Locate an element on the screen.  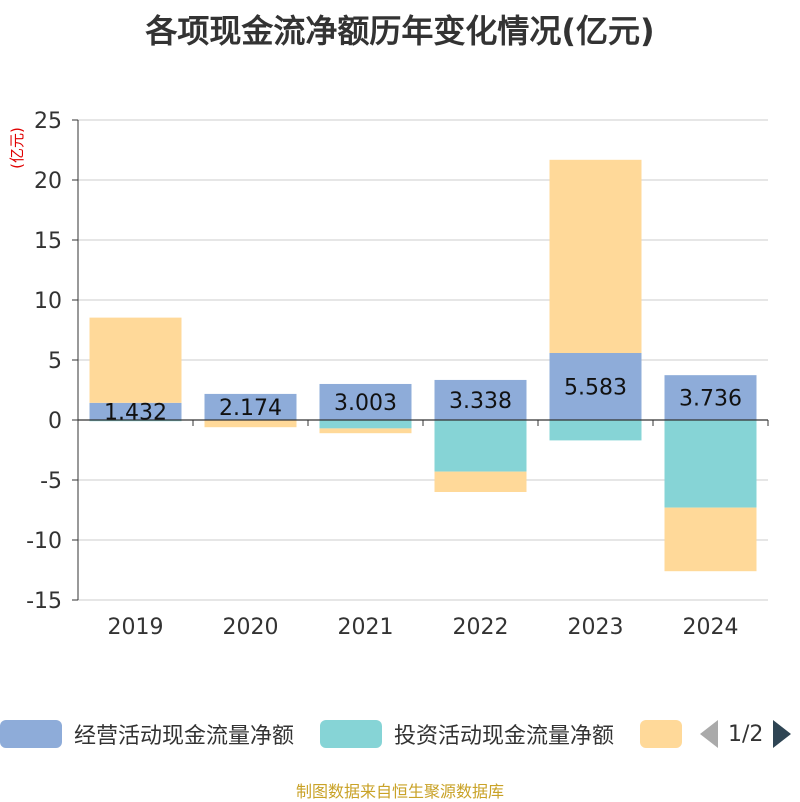
y-tick-label: 15 is located at coordinates (48, 241).